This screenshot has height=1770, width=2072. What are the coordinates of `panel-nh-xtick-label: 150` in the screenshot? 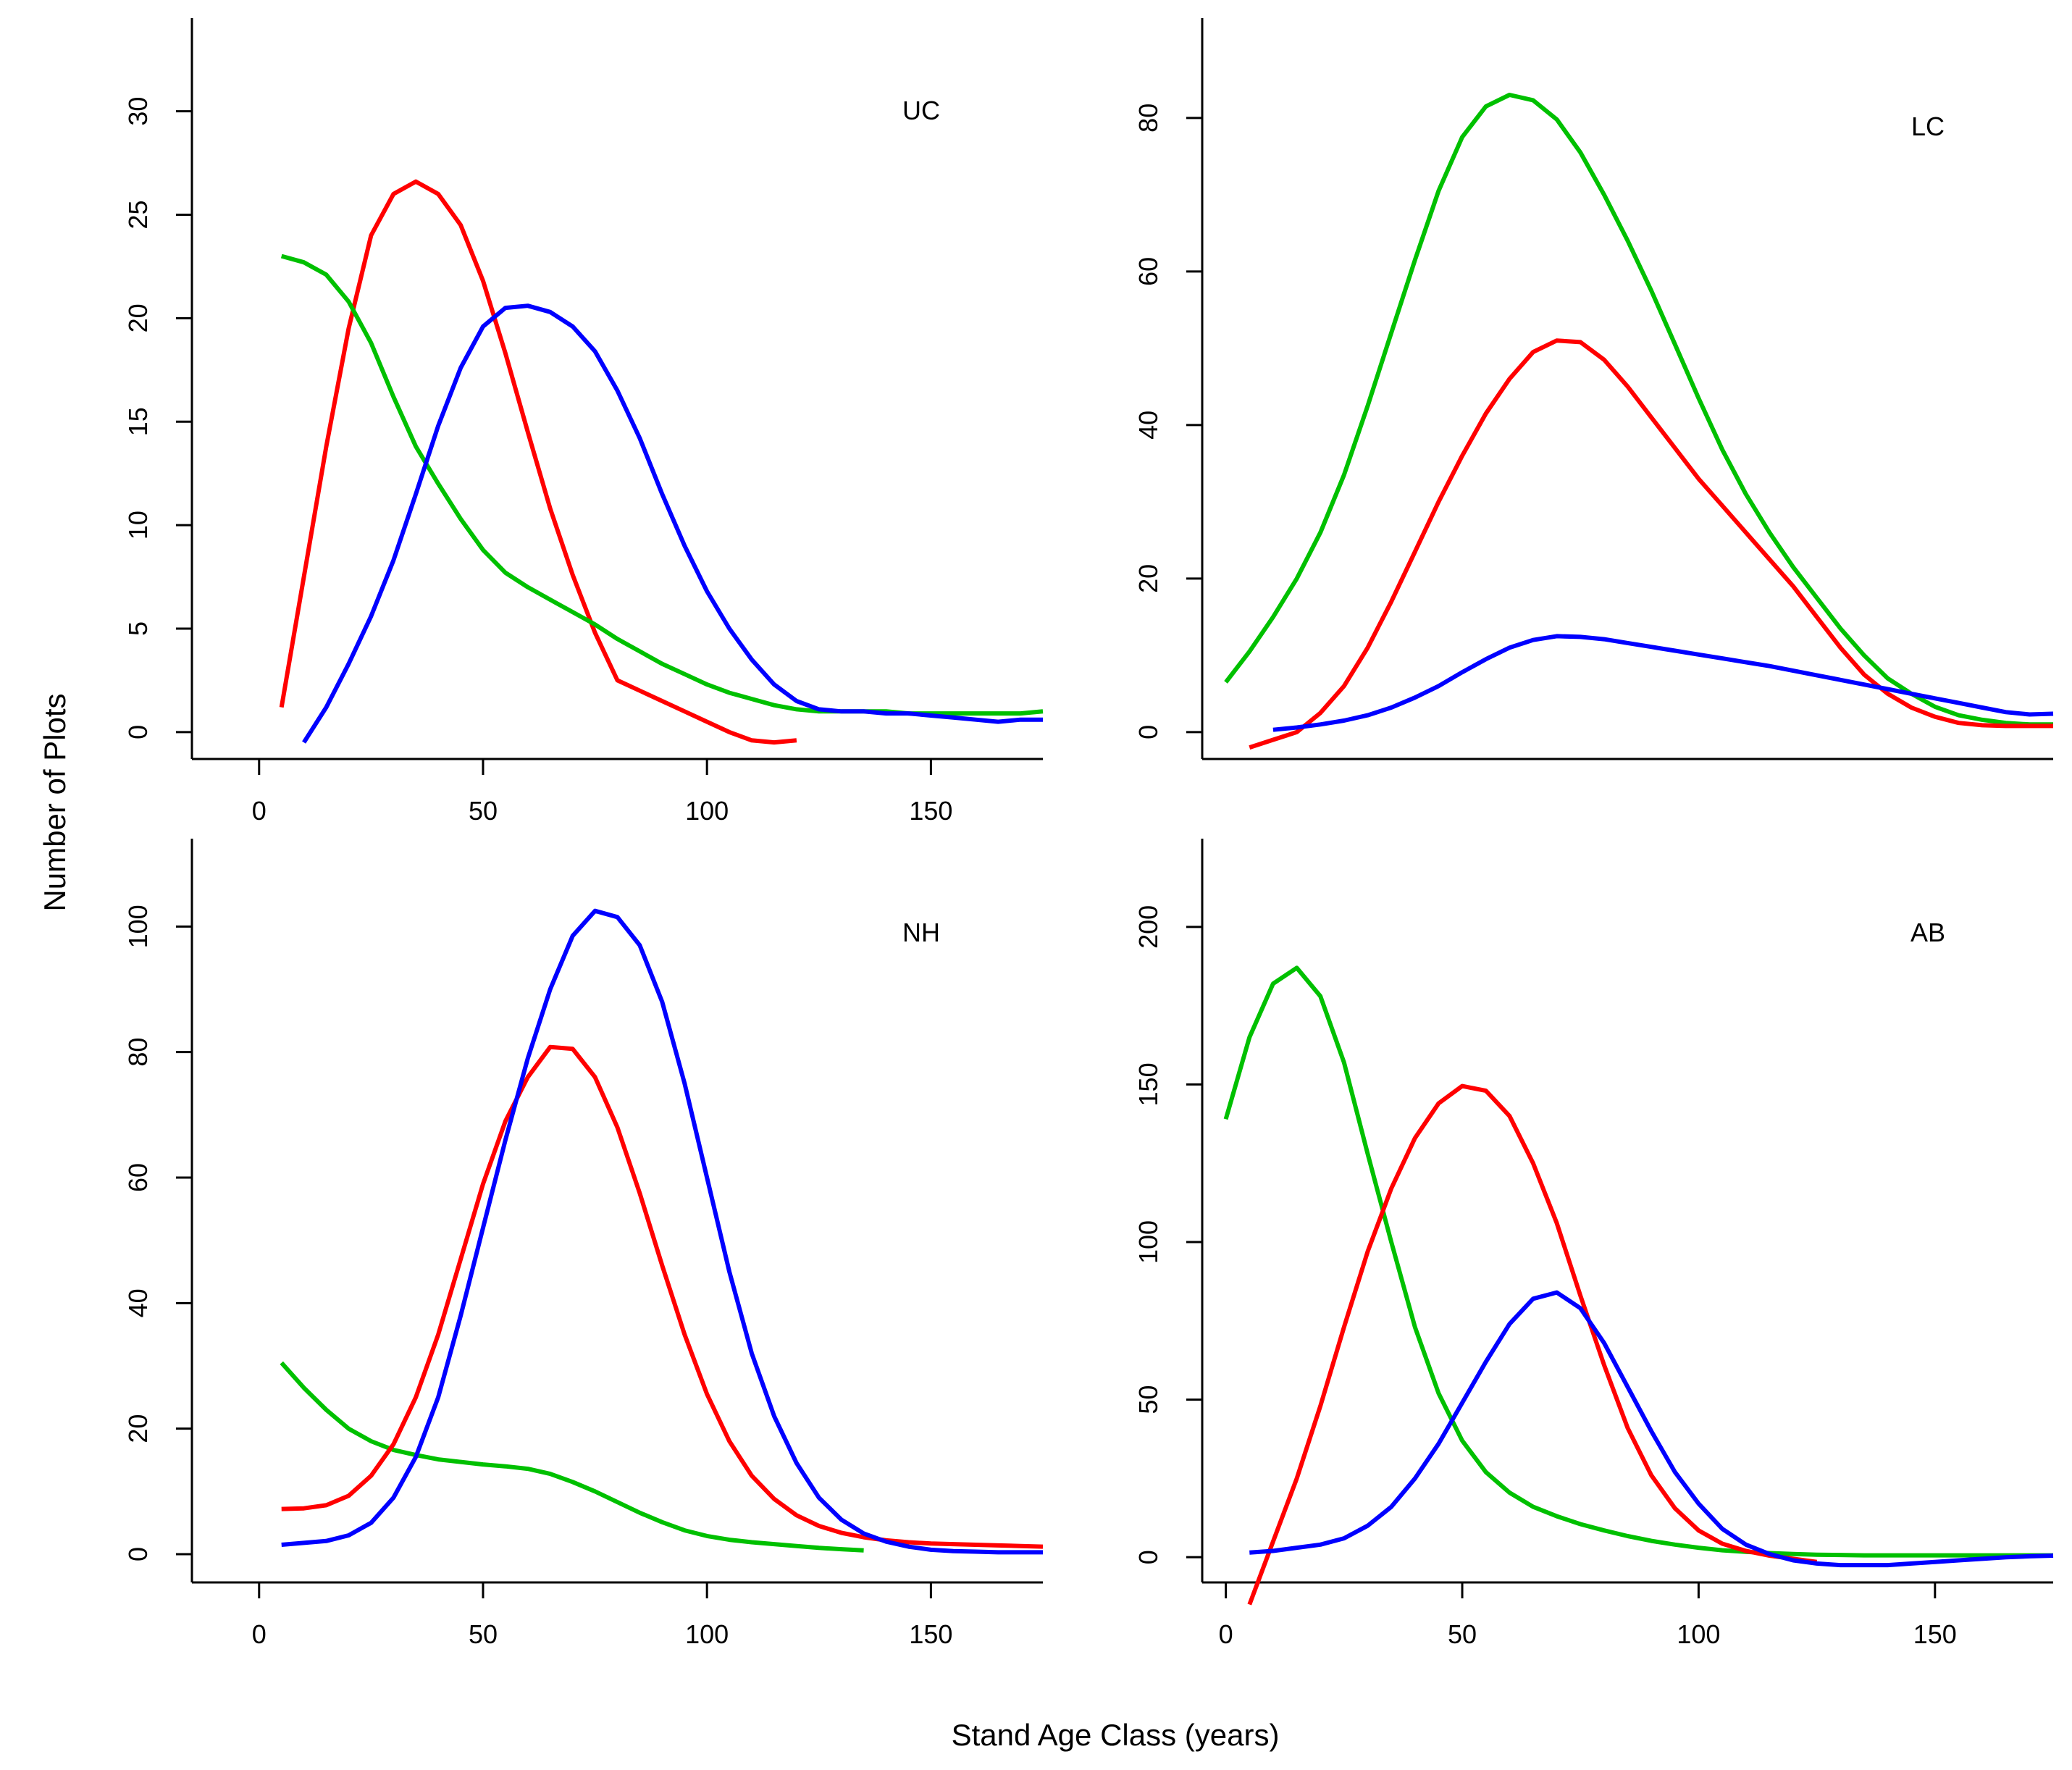 It's located at (930, 1634).